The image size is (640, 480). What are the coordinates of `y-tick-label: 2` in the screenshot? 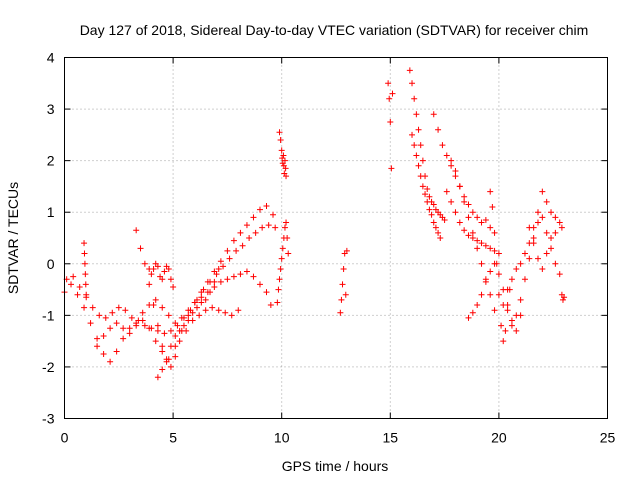 It's located at (51, 161).